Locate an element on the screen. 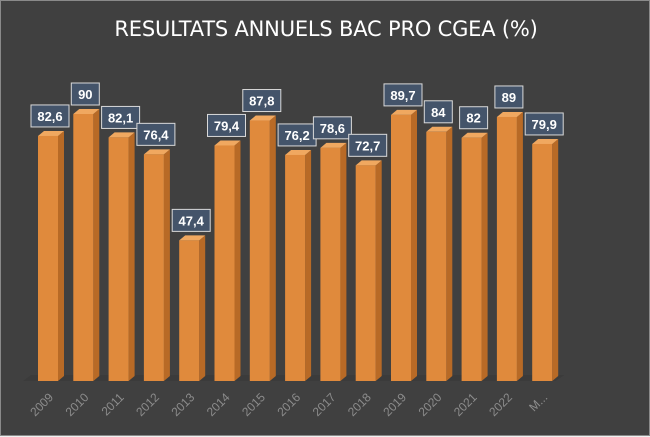 This screenshot has width=650, height=437. data-label-value: 79,4 is located at coordinates (227, 125).